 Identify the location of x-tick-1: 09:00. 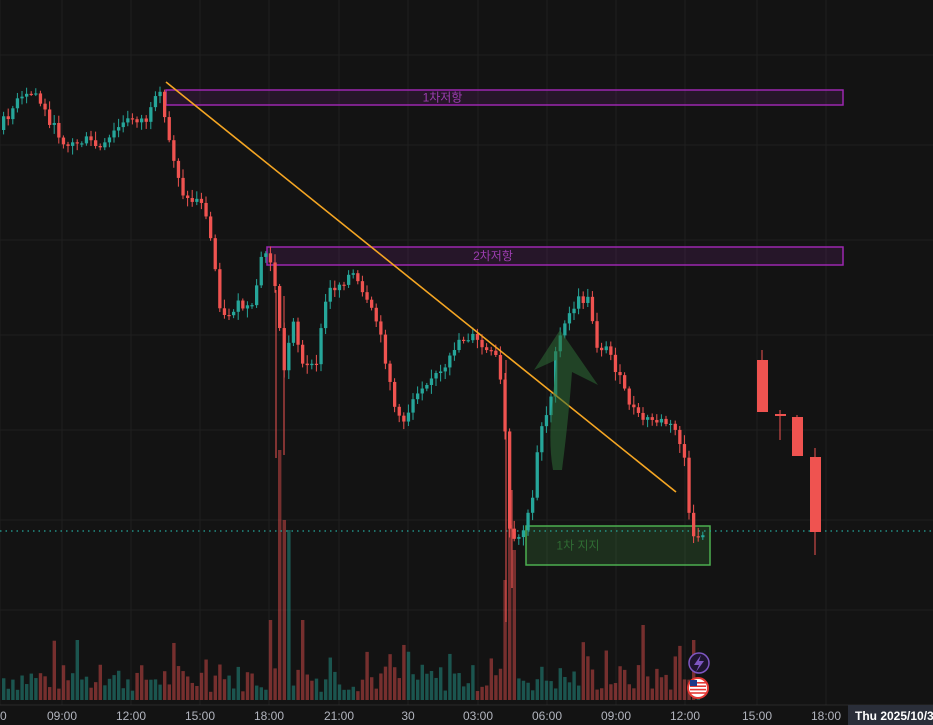
(62, 716).